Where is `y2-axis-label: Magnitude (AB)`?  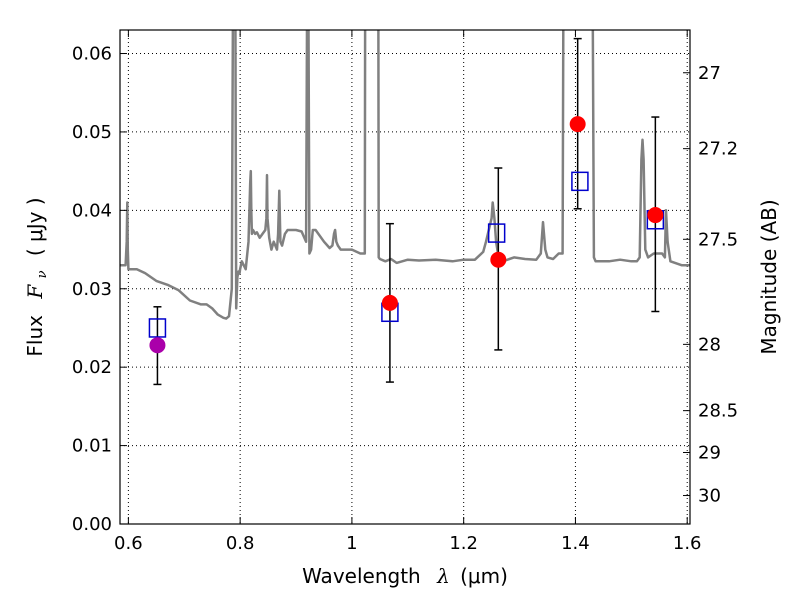 y2-axis-label: Magnitude (AB) is located at coordinates (769, 276).